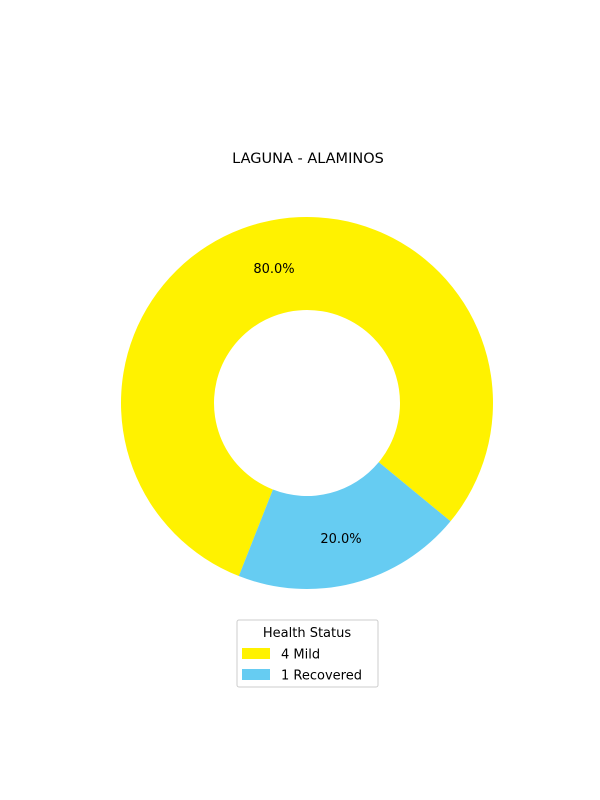  I want to click on legend-frame, so click(307, 653).